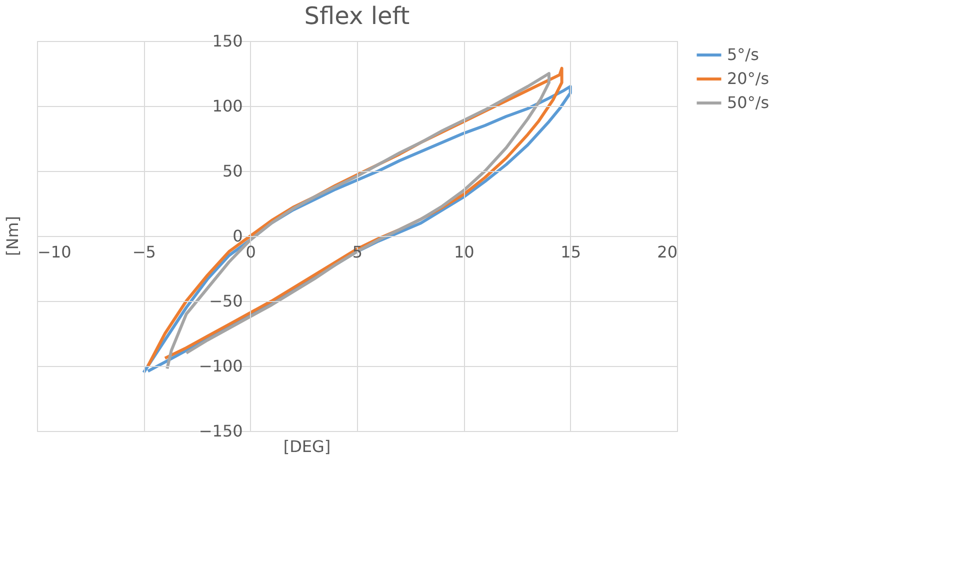  I want to click on y-tick-label: −150, so click(220, 431).